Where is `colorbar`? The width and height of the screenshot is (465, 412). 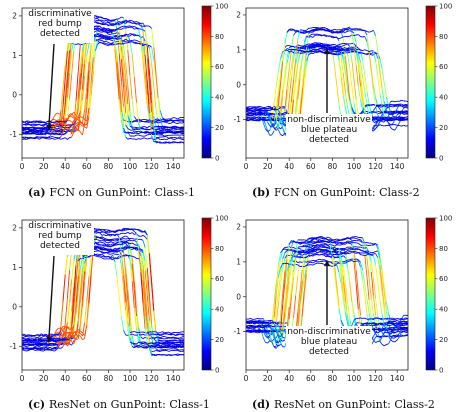
colorbar is located at coordinates (430, 82).